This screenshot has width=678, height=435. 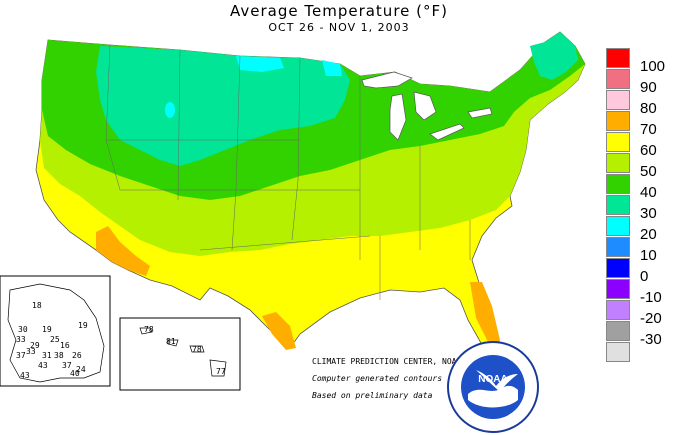 What do you see at coordinates (123, 251) in the screenshot?
I see `band-70s-ca` at bounding box center [123, 251].